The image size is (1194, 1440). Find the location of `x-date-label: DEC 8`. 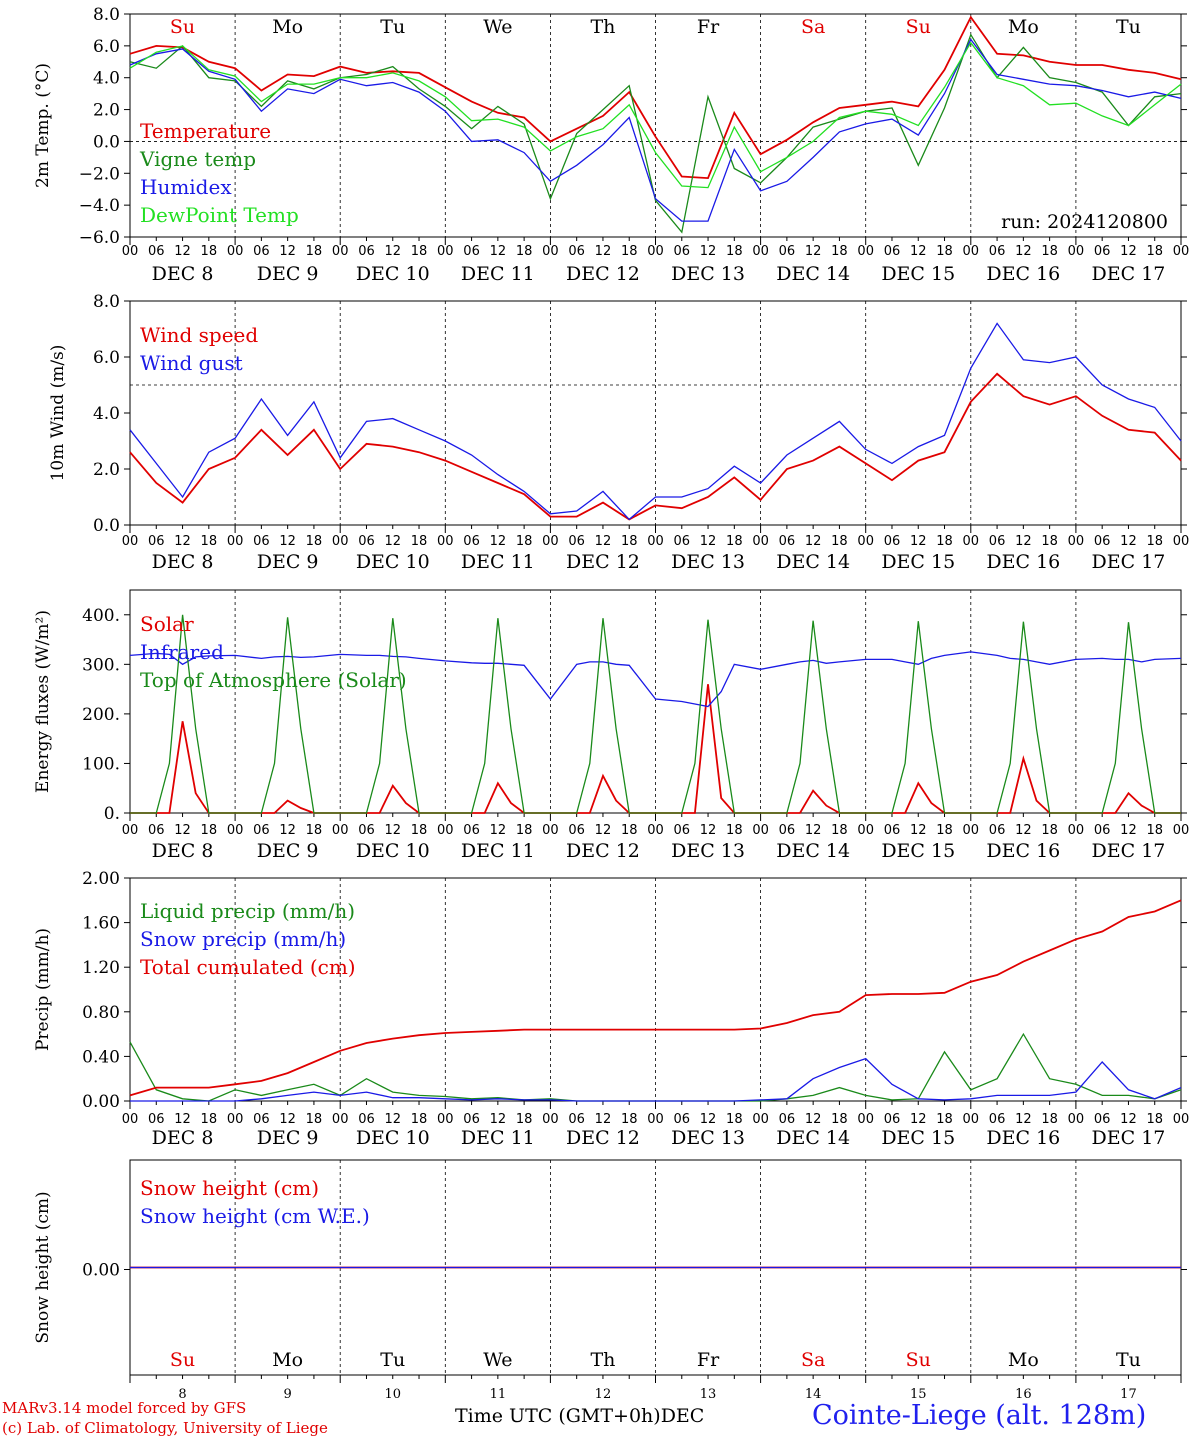

x-date-label: DEC 8 is located at coordinates (183, 851).